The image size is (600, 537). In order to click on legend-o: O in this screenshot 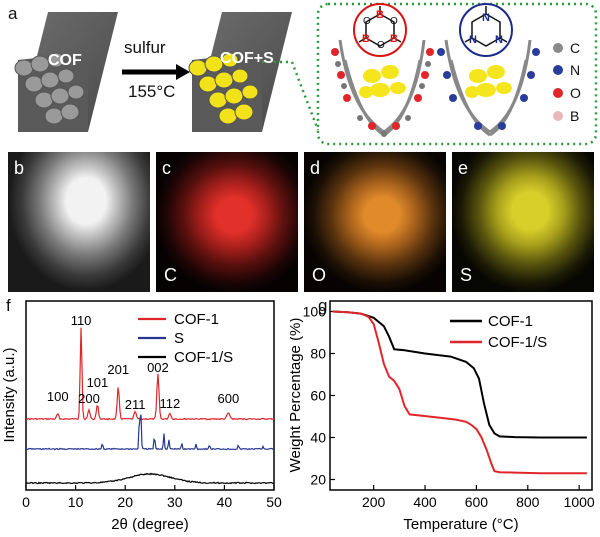, I will do `click(575, 93)`.